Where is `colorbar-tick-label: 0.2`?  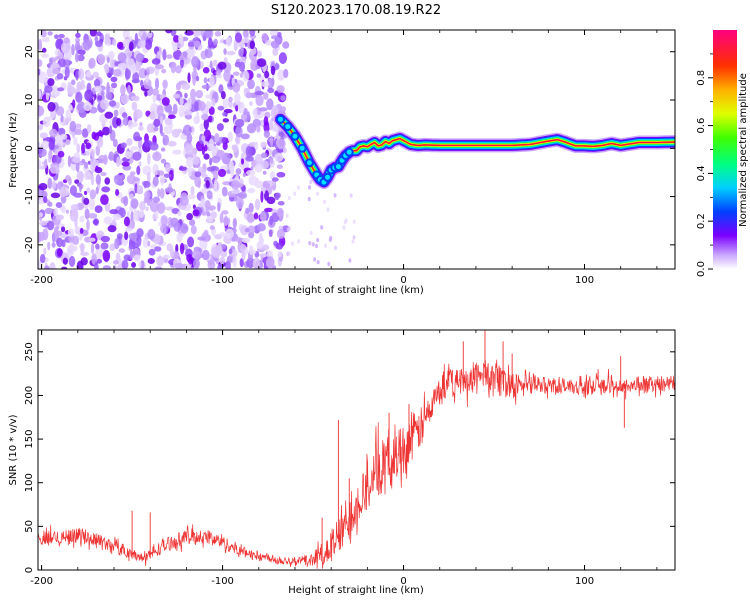 colorbar-tick-label: 0.2 is located at coordinates (701, 221).